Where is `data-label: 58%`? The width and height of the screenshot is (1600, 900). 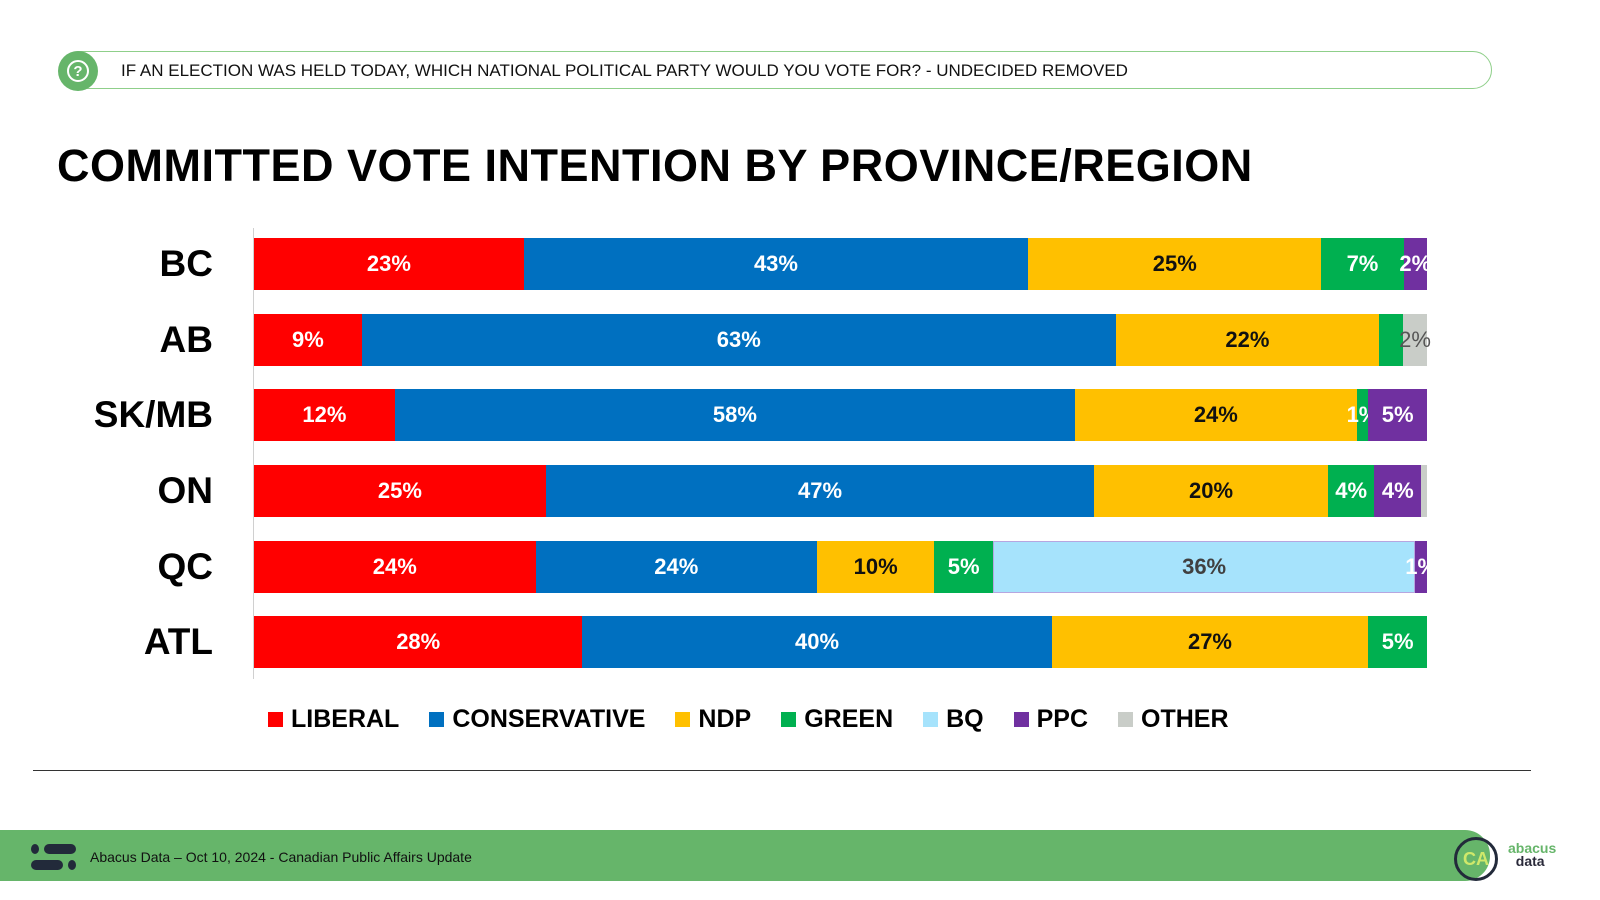
data-label: 58% is located at coordinates (734, 414).